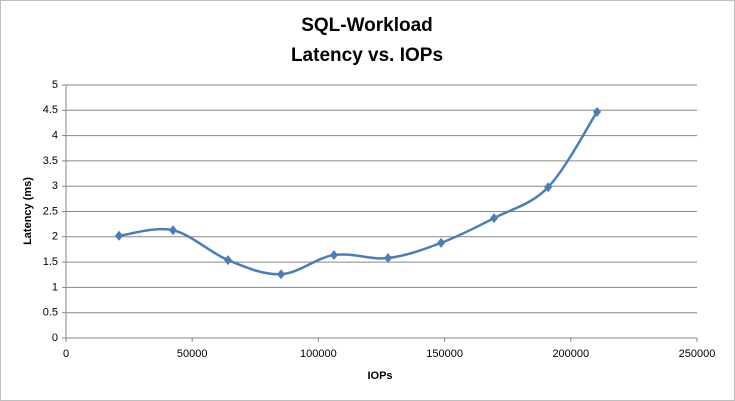  Describe the element at coordinates (318, 354) in the screenshot. I see `x-tick-label: 100000` at that location.